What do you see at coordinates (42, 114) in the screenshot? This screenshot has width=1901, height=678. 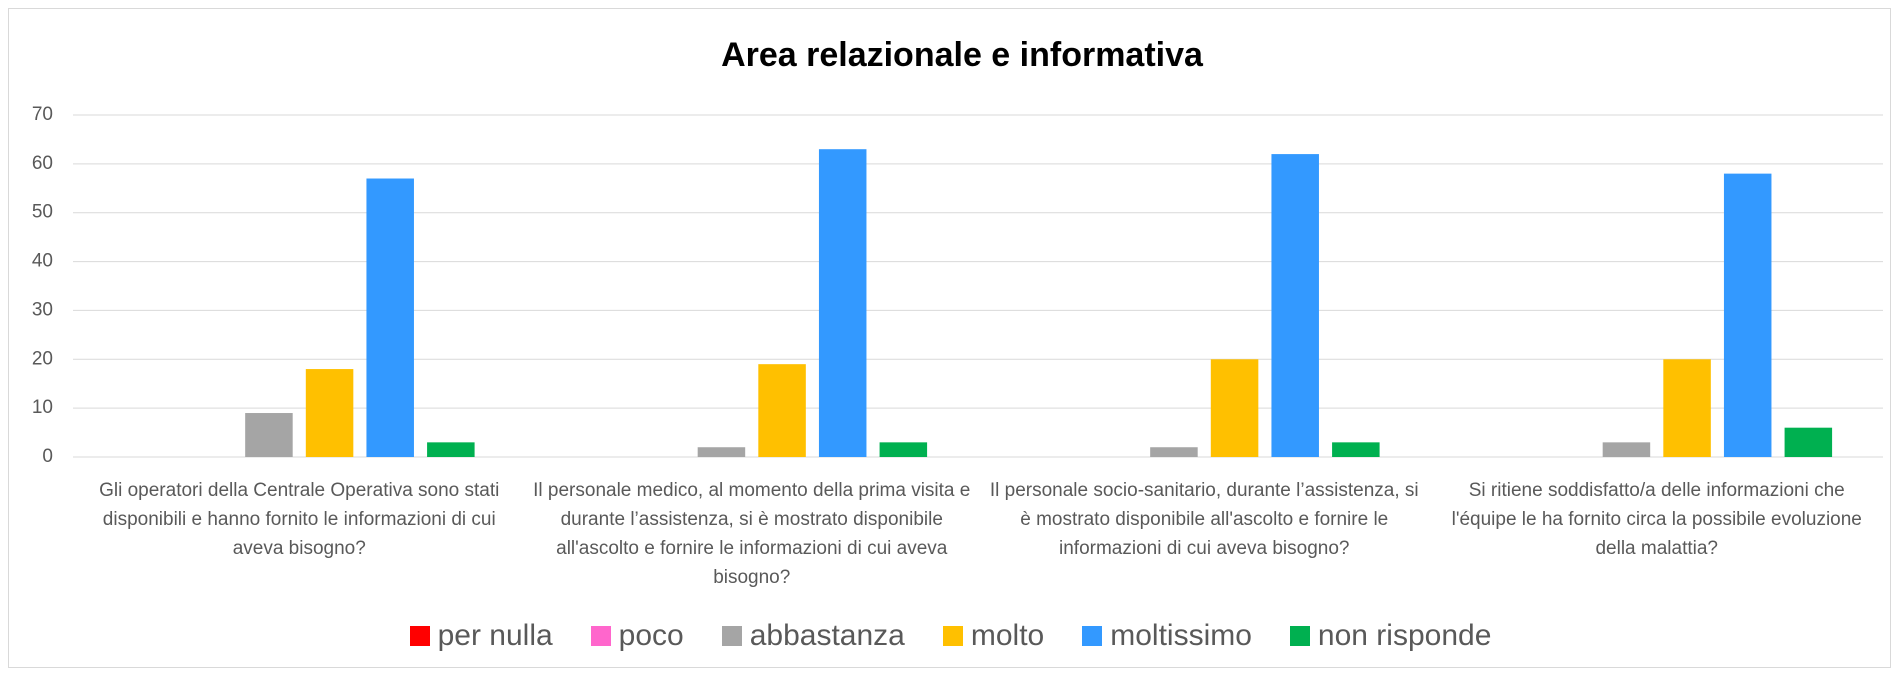 I see `y-tick-label: 70` at bounding box center [42, 114].